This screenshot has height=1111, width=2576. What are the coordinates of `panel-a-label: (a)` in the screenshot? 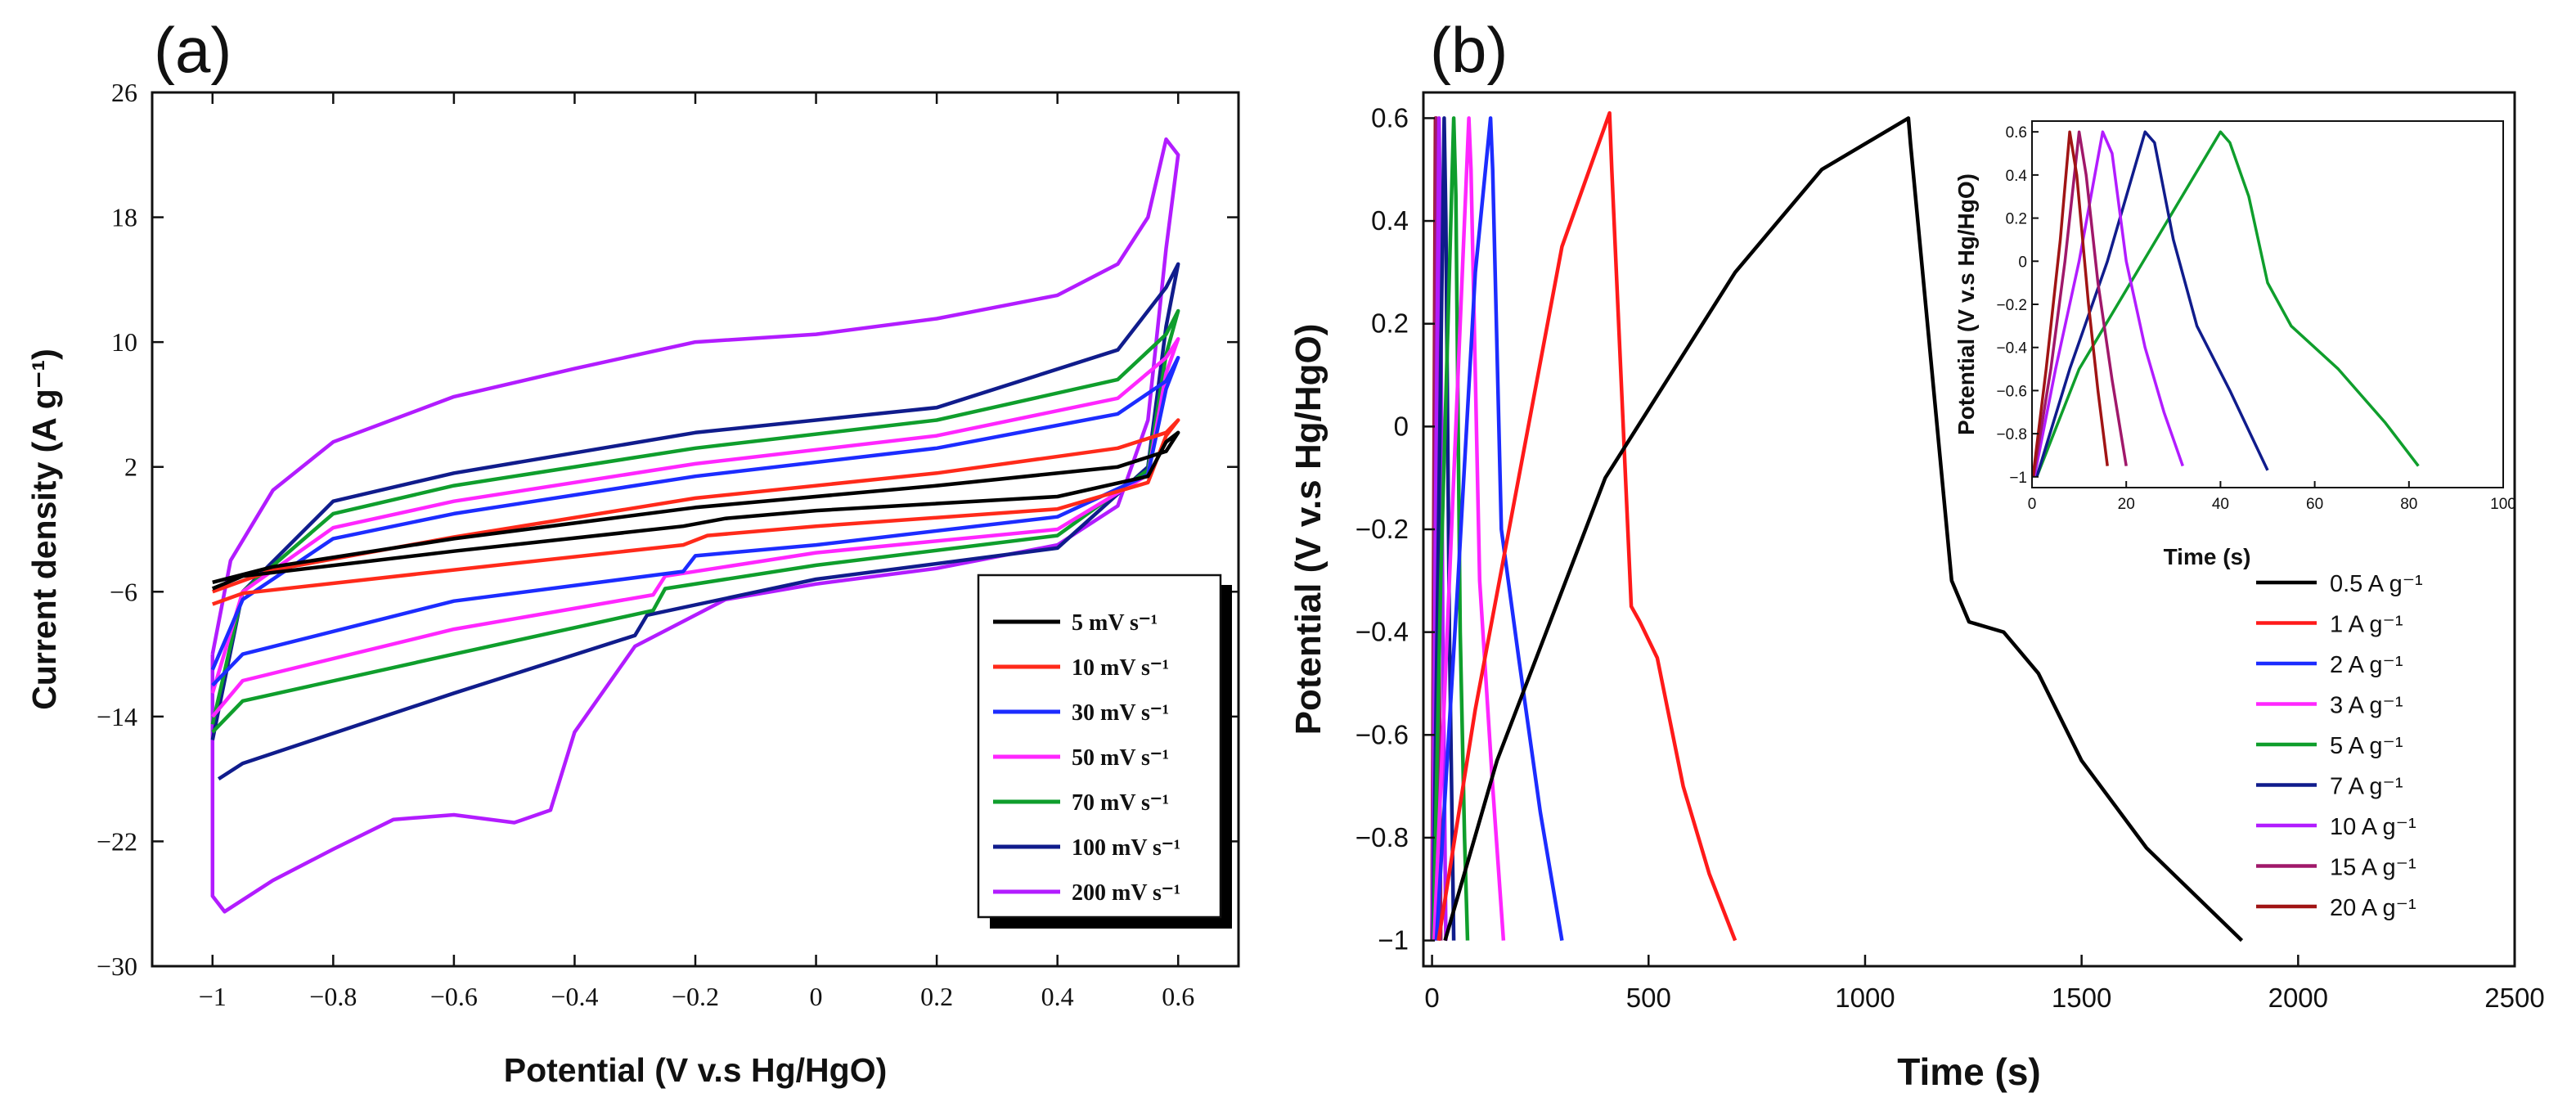 It's located at (193, 50).